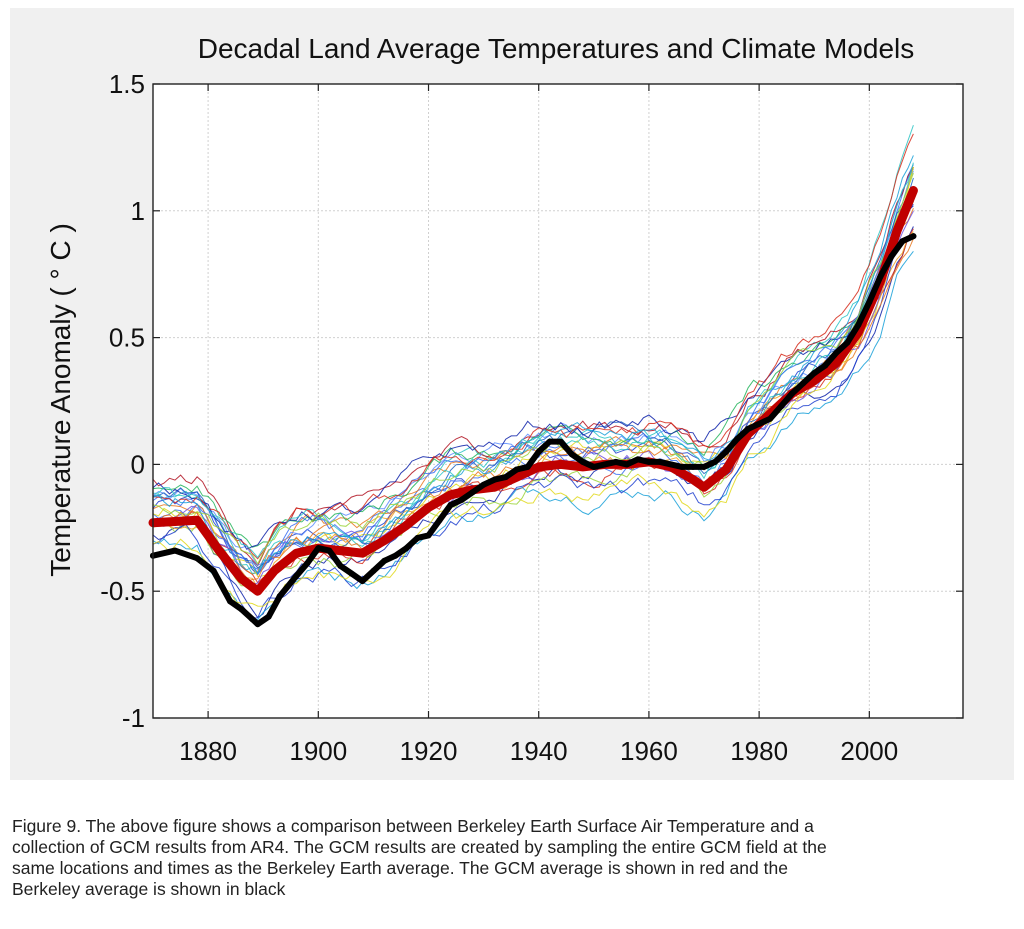 This screenshot has height=929, width=1024. Describe the element at coordinates (138, 464) in the screenshot. I see `y-tick-label: 0` at that location.